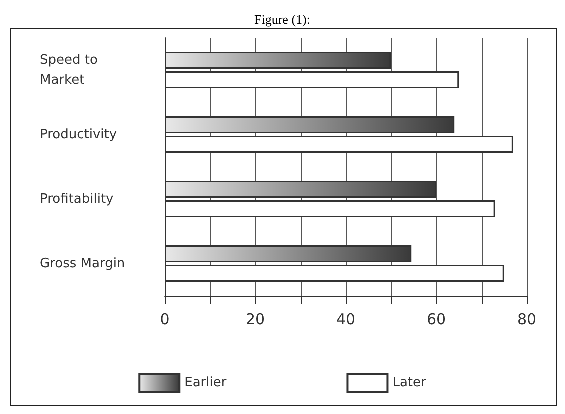 The height and width of the screenshot is (414, 565). Describe the element at coordinates (206, 383) in the screenshot. I see `legend-label: Earlier` at that location.